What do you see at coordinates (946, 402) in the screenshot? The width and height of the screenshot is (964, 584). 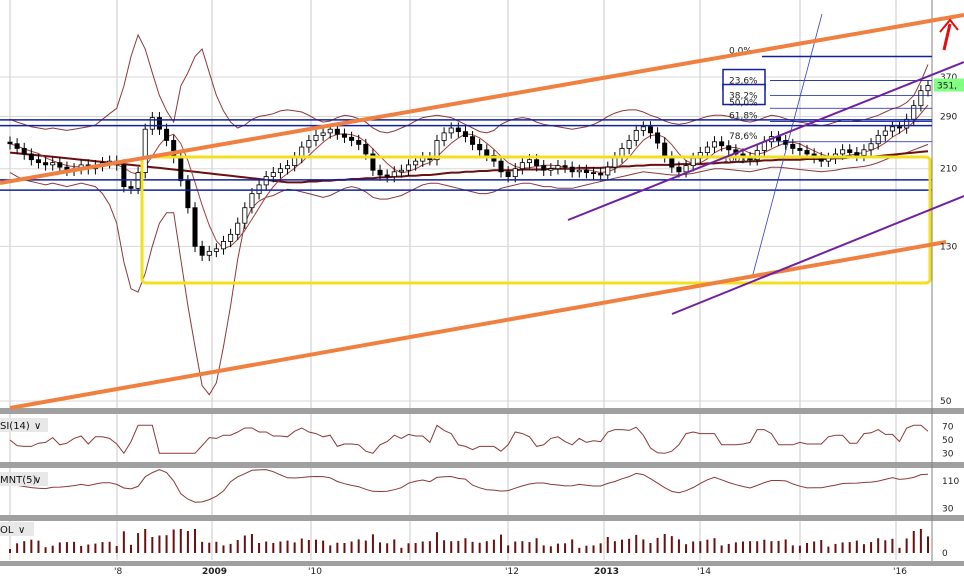 I see `price-axis-label: 50` at bounding box center [946, 402].